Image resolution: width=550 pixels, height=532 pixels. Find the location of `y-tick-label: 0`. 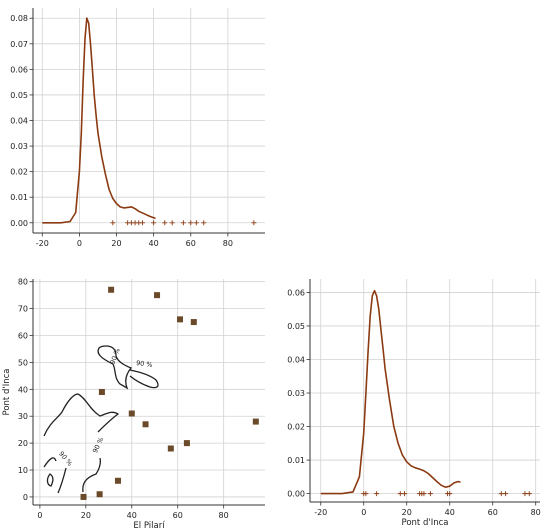

y-tick-label: 0 is located at coordinates (25, 497).